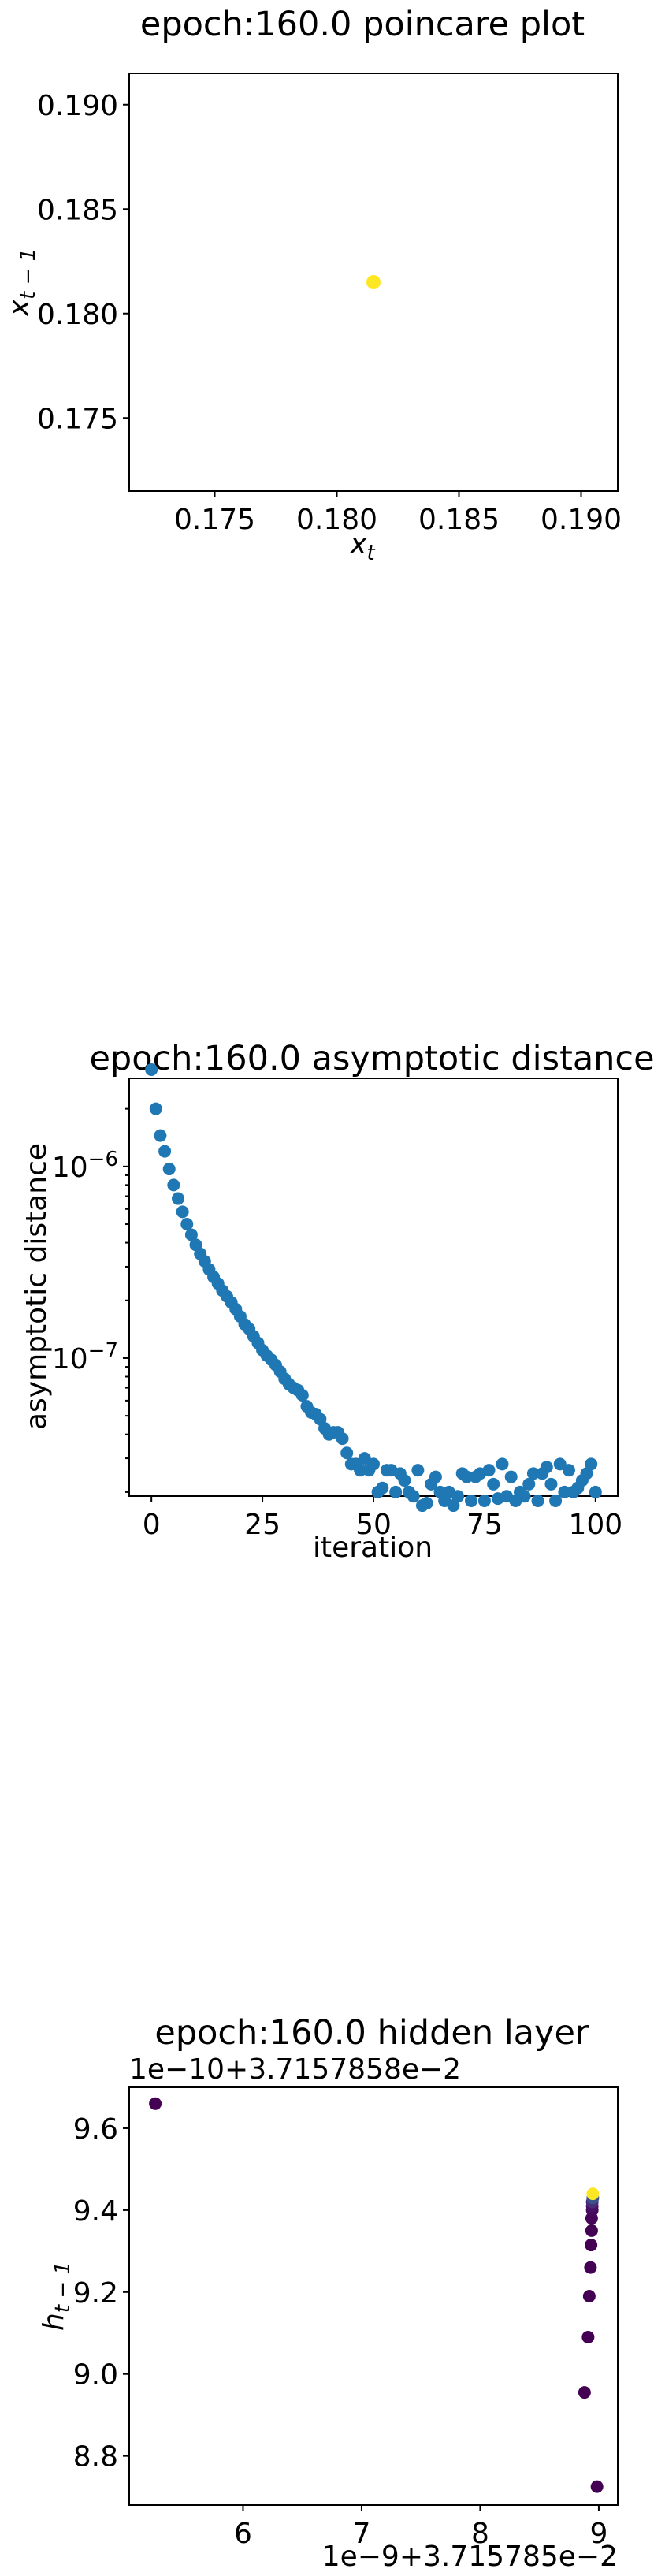 This screenshot has height=2576, width=665. Describe the element at coordinates (470, 2557) in the screenshot. I see `hidden-layer-x-offset: 1e−9+3.715785e−2` at that location.